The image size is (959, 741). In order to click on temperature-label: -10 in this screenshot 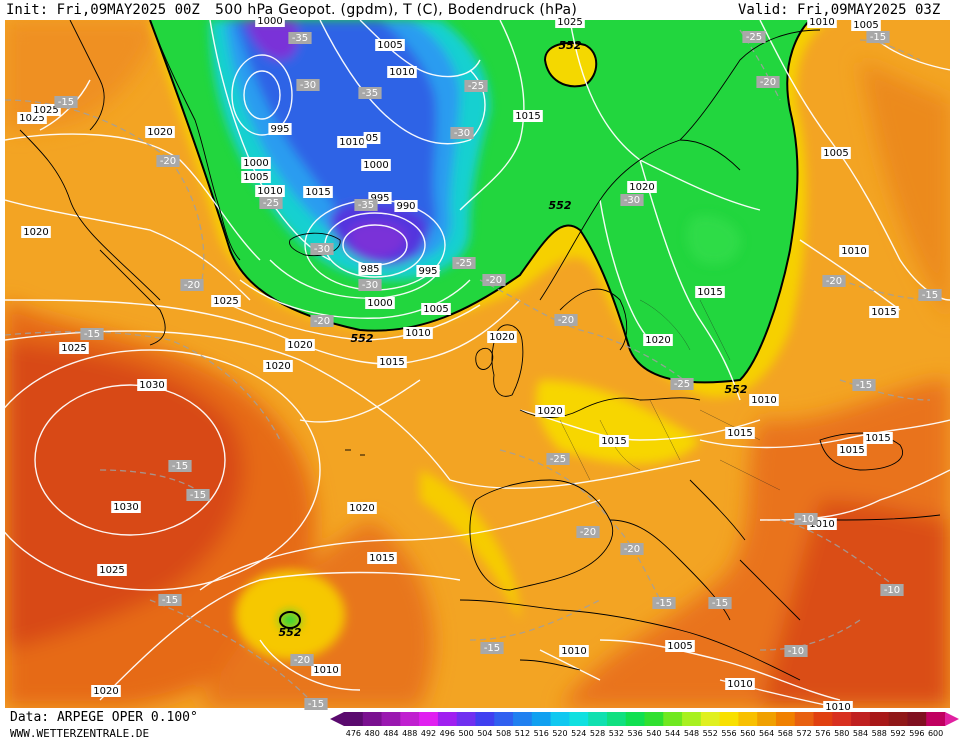, I will do `click(796, 651)`.